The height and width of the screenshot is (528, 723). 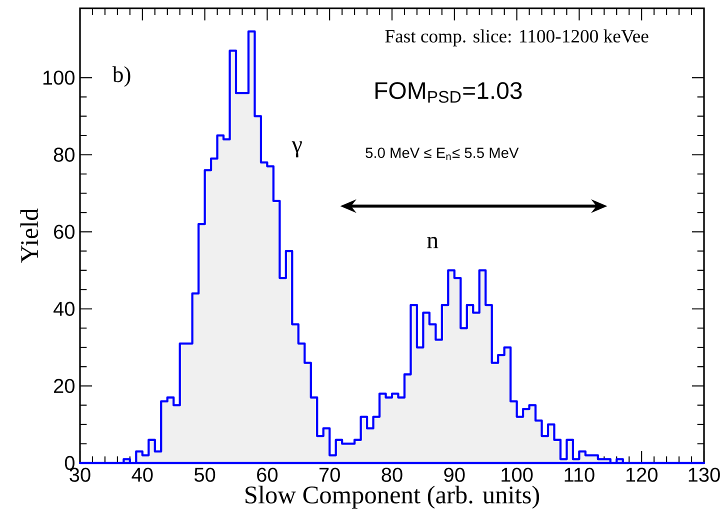 What do you see at coordinates (454, 475) in the screenshot?
I see `x-tick-label: 90` at bounding box center [454, 475].